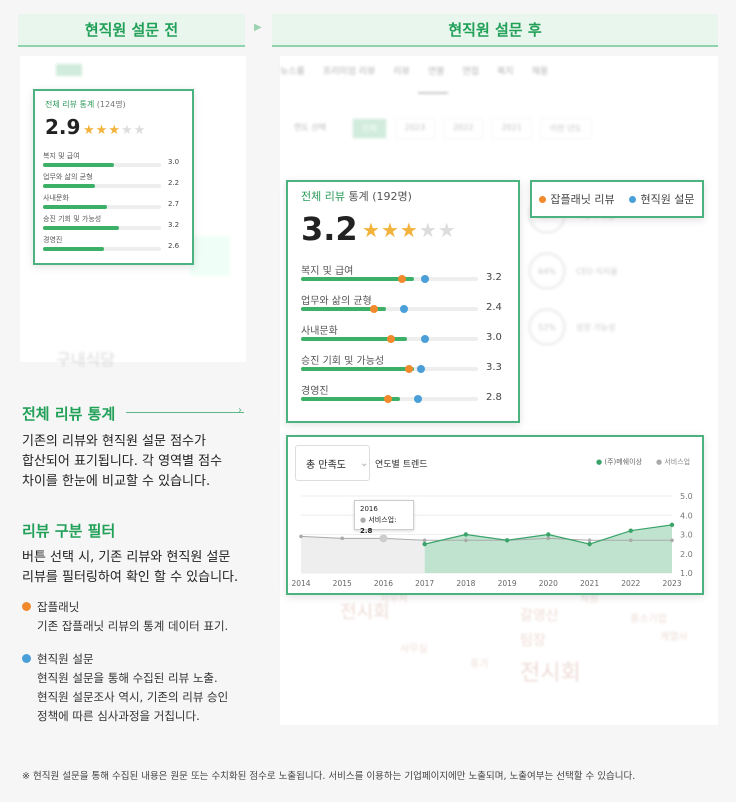  Describe the element at coordinates (369, 128) in the screenshot. I see `year-button: 전체` at that location.